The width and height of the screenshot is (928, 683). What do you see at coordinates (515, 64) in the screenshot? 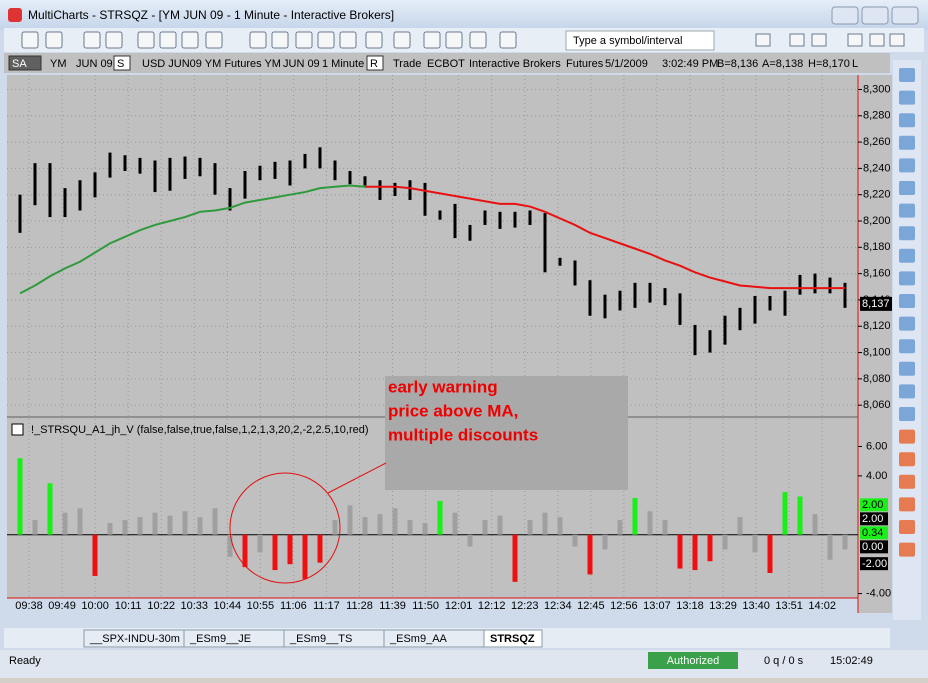
I see `info-text: Interactive Brokers` at bounding box center [515, 64].